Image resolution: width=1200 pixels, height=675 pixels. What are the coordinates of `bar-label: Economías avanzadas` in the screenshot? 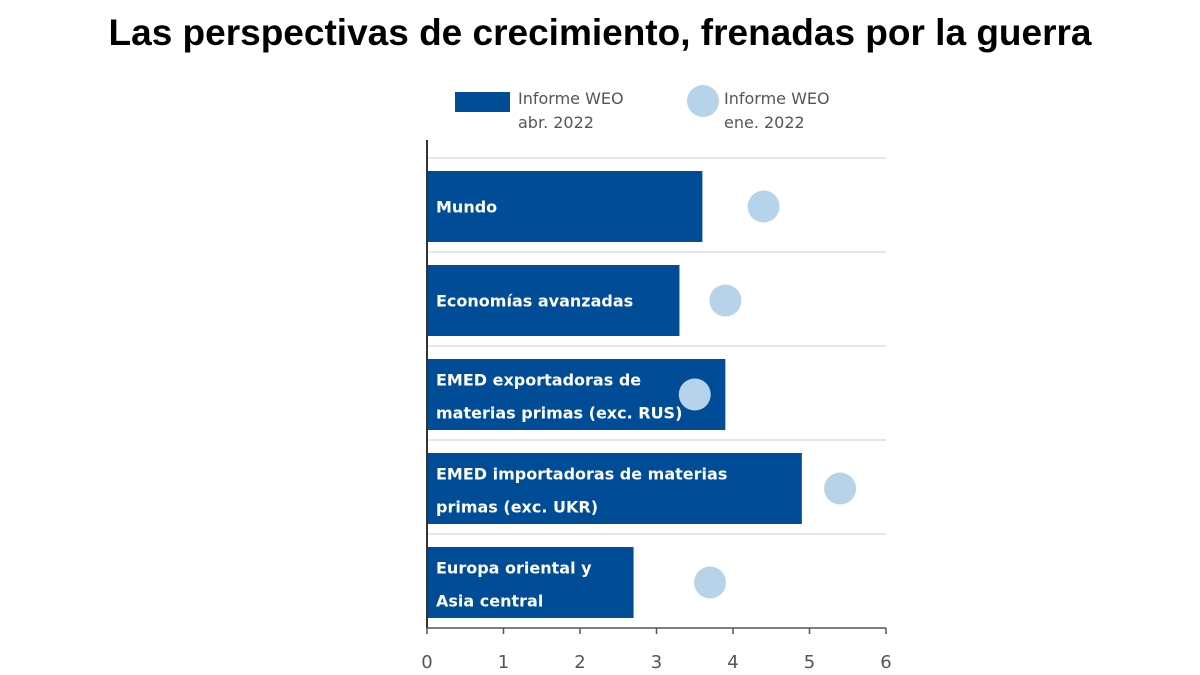 It's located at (534, 301).